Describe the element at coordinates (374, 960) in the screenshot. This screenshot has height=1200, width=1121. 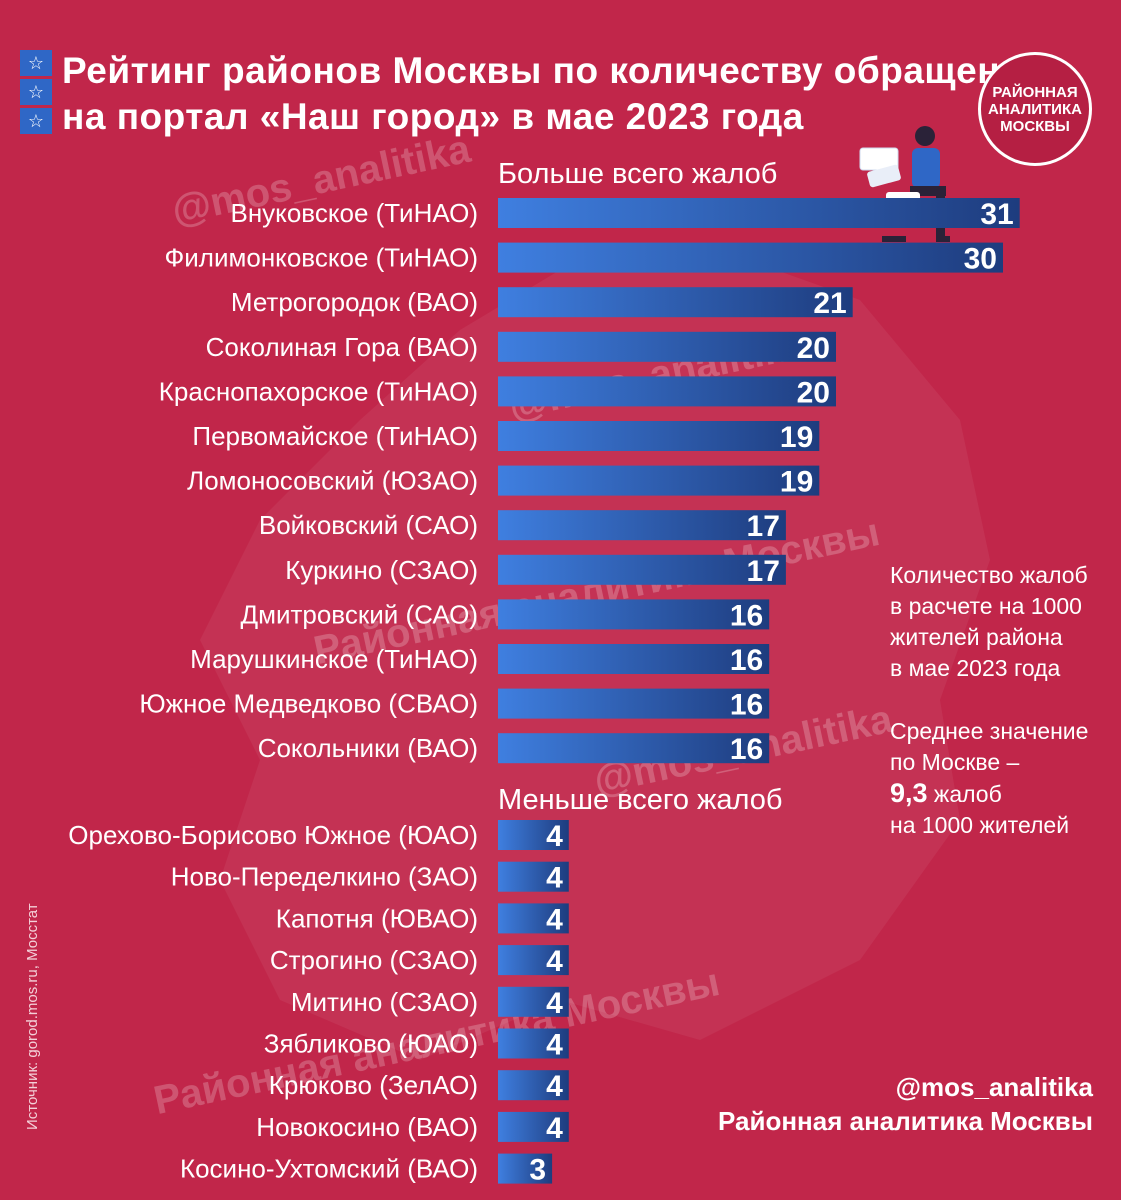
I see `category-label: Строгино (СЗАО)` at that location.